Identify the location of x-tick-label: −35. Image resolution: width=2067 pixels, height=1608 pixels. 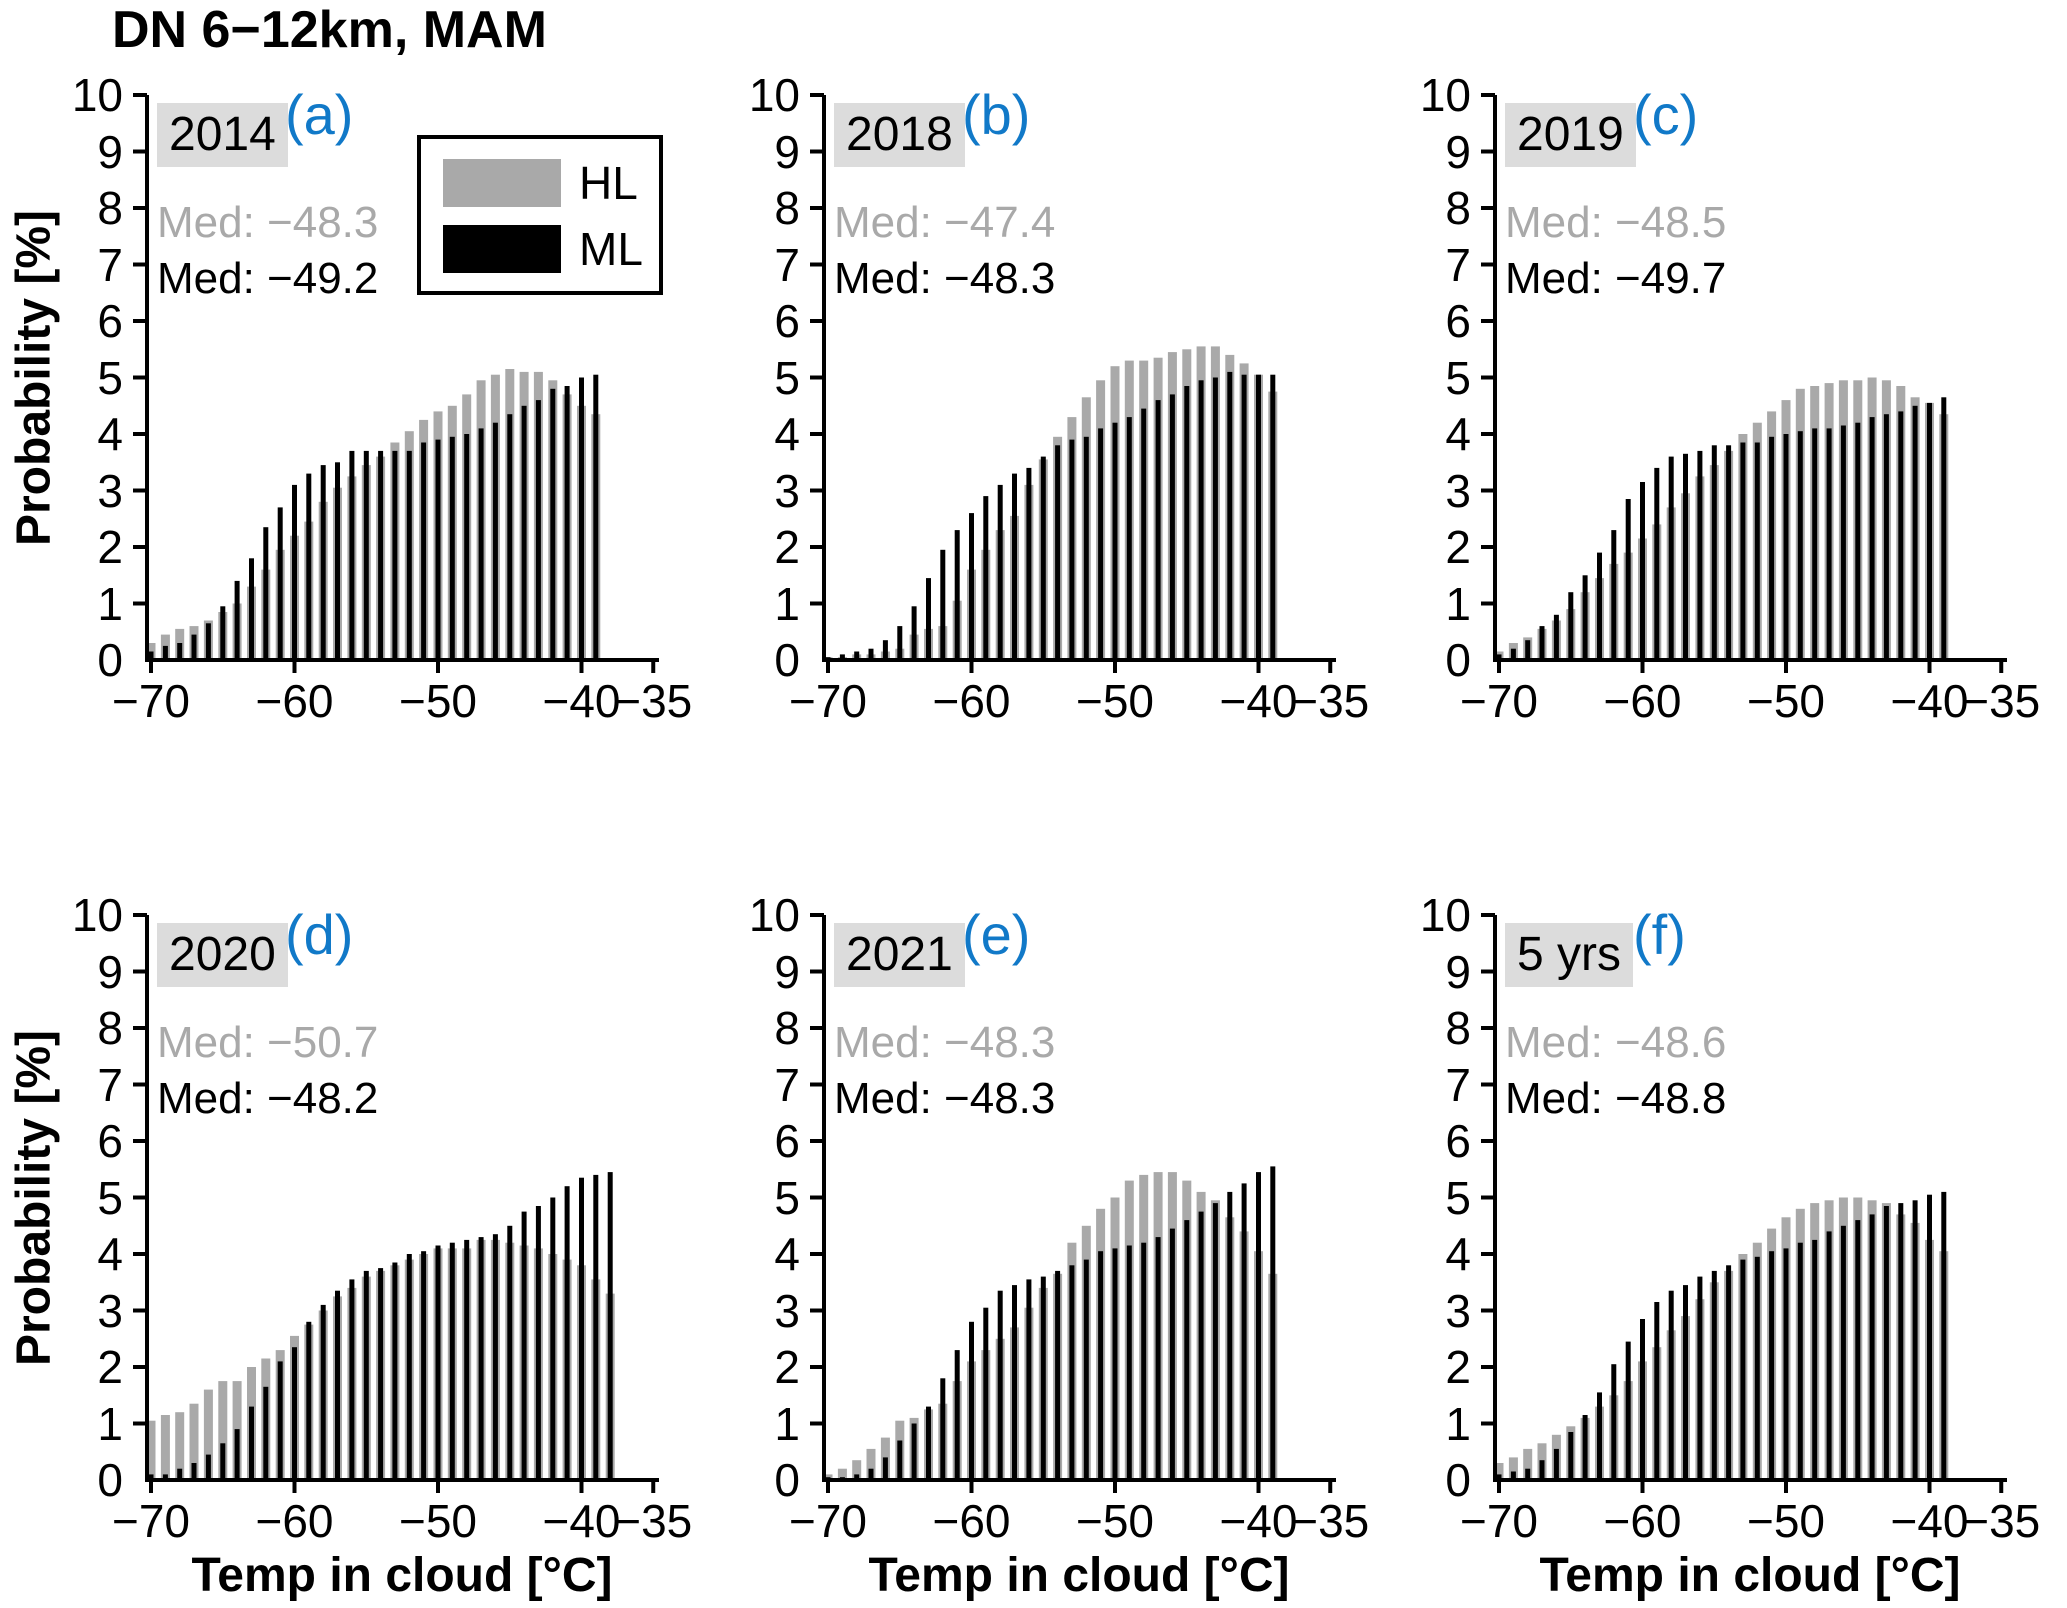
(653, 701).